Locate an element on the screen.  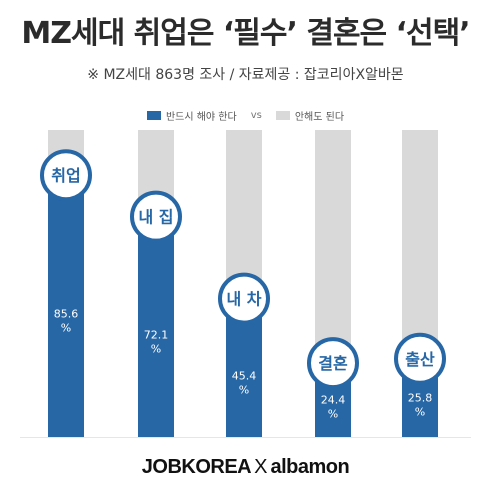
data-label: 25.8 is located at coordinates (420, 397).